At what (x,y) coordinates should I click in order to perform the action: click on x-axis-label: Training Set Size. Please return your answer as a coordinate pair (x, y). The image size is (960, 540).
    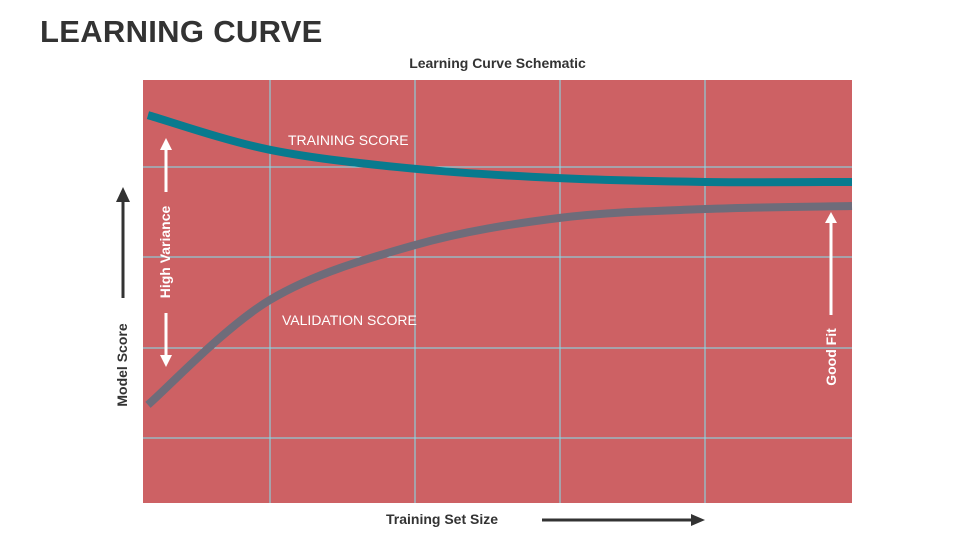
    Looking at the image, I should click on (442, 519).